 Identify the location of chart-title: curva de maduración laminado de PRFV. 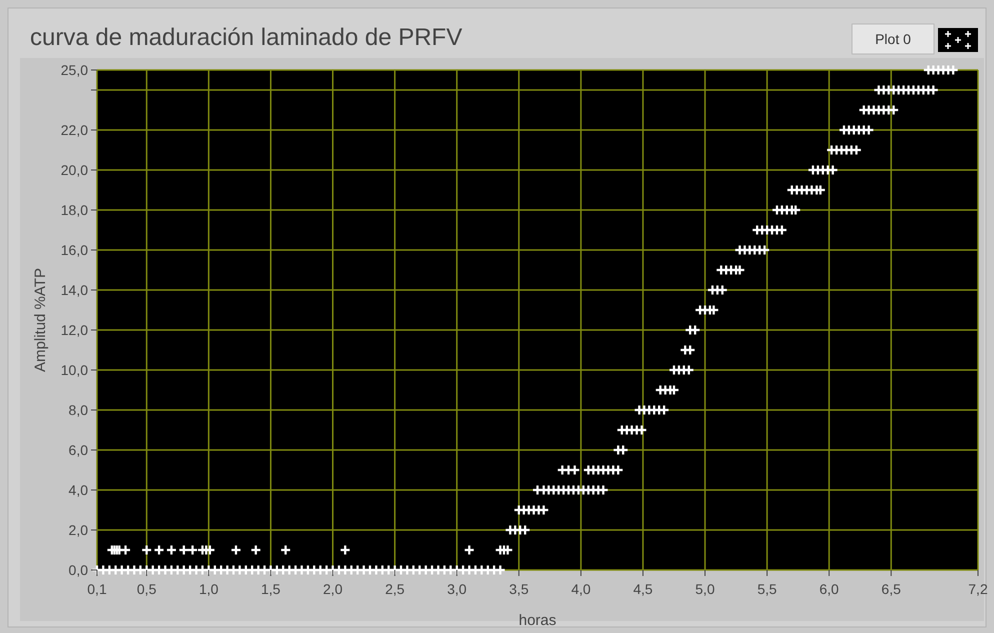
(246, 37).